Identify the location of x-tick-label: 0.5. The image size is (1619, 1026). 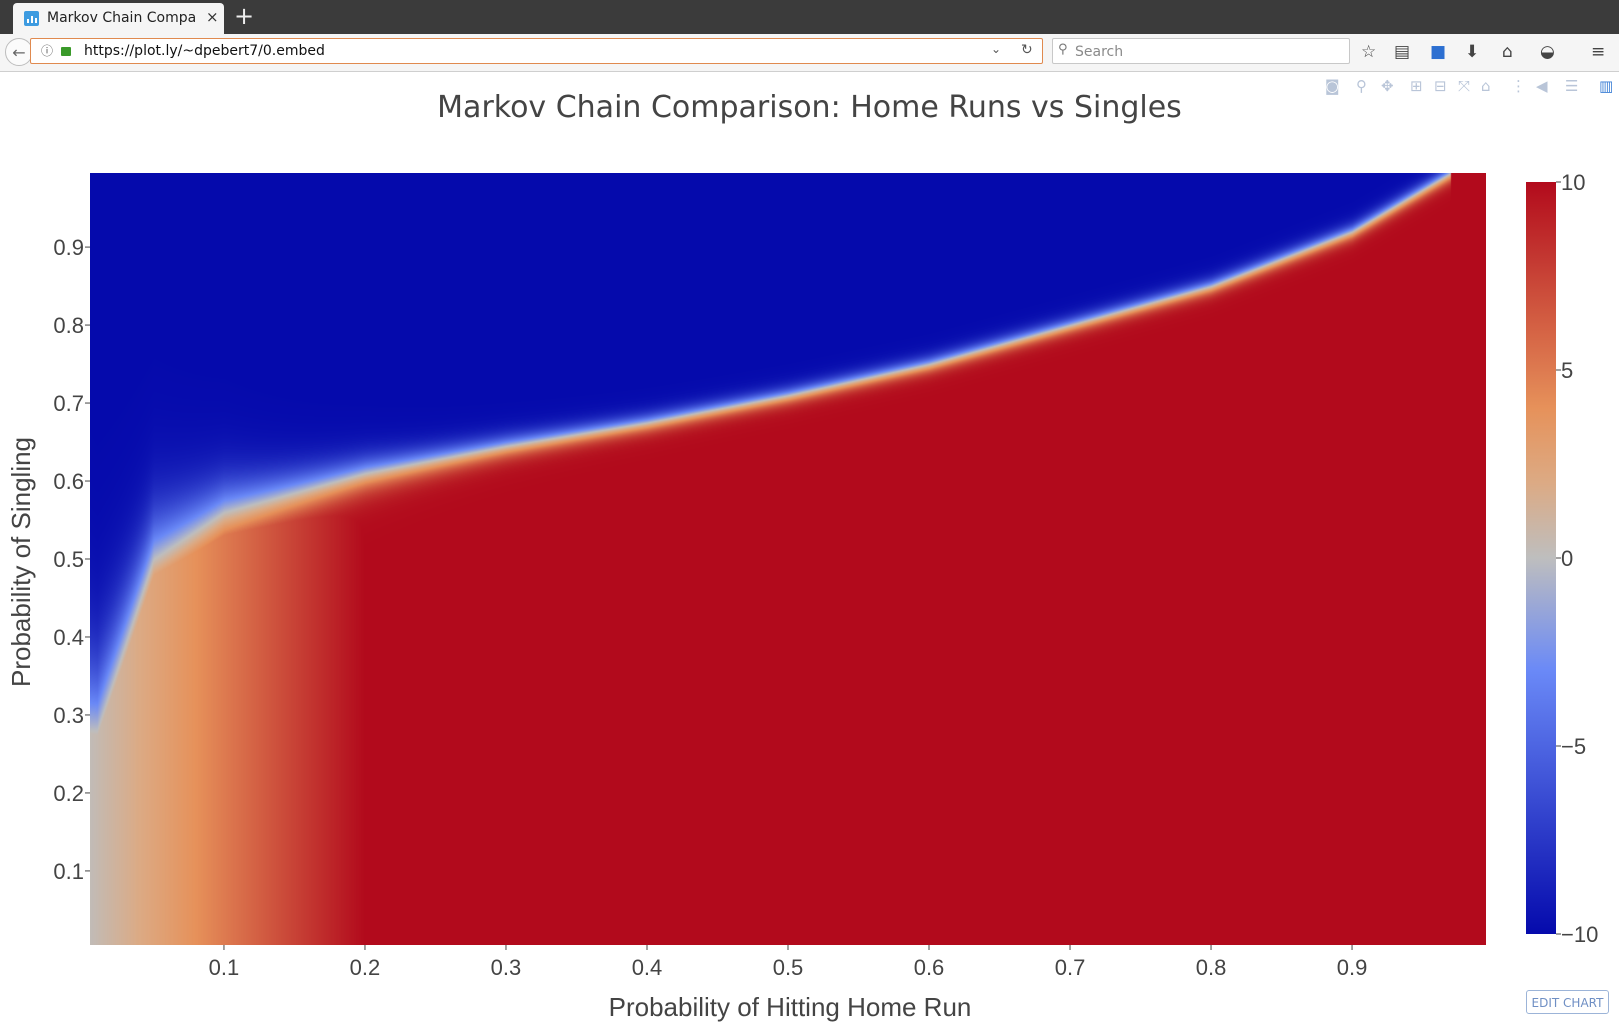
(788, 967).